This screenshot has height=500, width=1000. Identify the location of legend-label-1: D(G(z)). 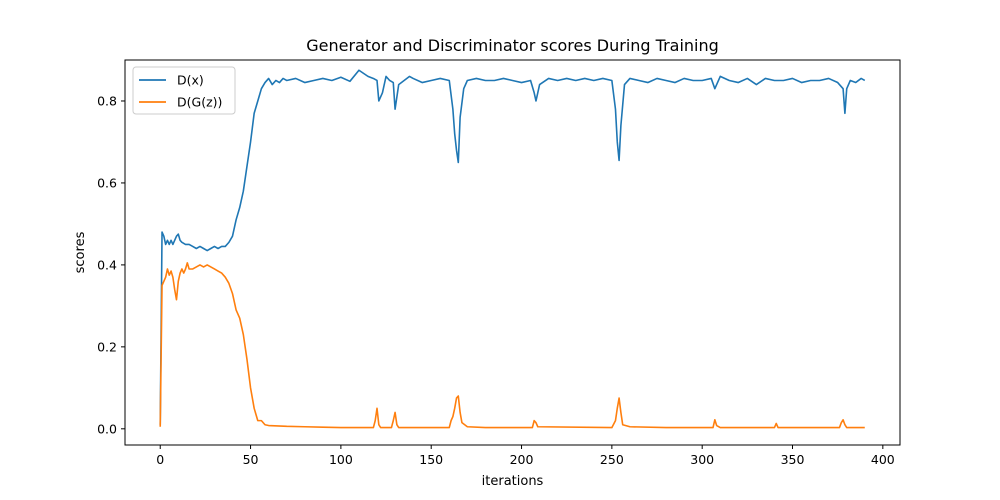
(199, 102).